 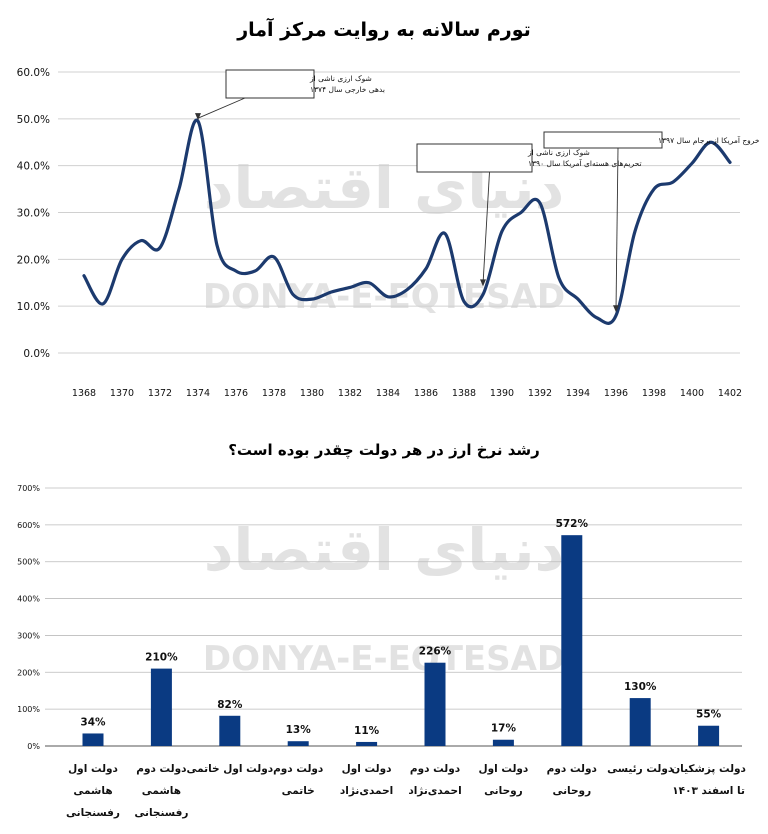 What do you see at coordinates (640, 687) in the screenshot?
I see `bar-value-label: 130%` at bounding box center [640, 687].